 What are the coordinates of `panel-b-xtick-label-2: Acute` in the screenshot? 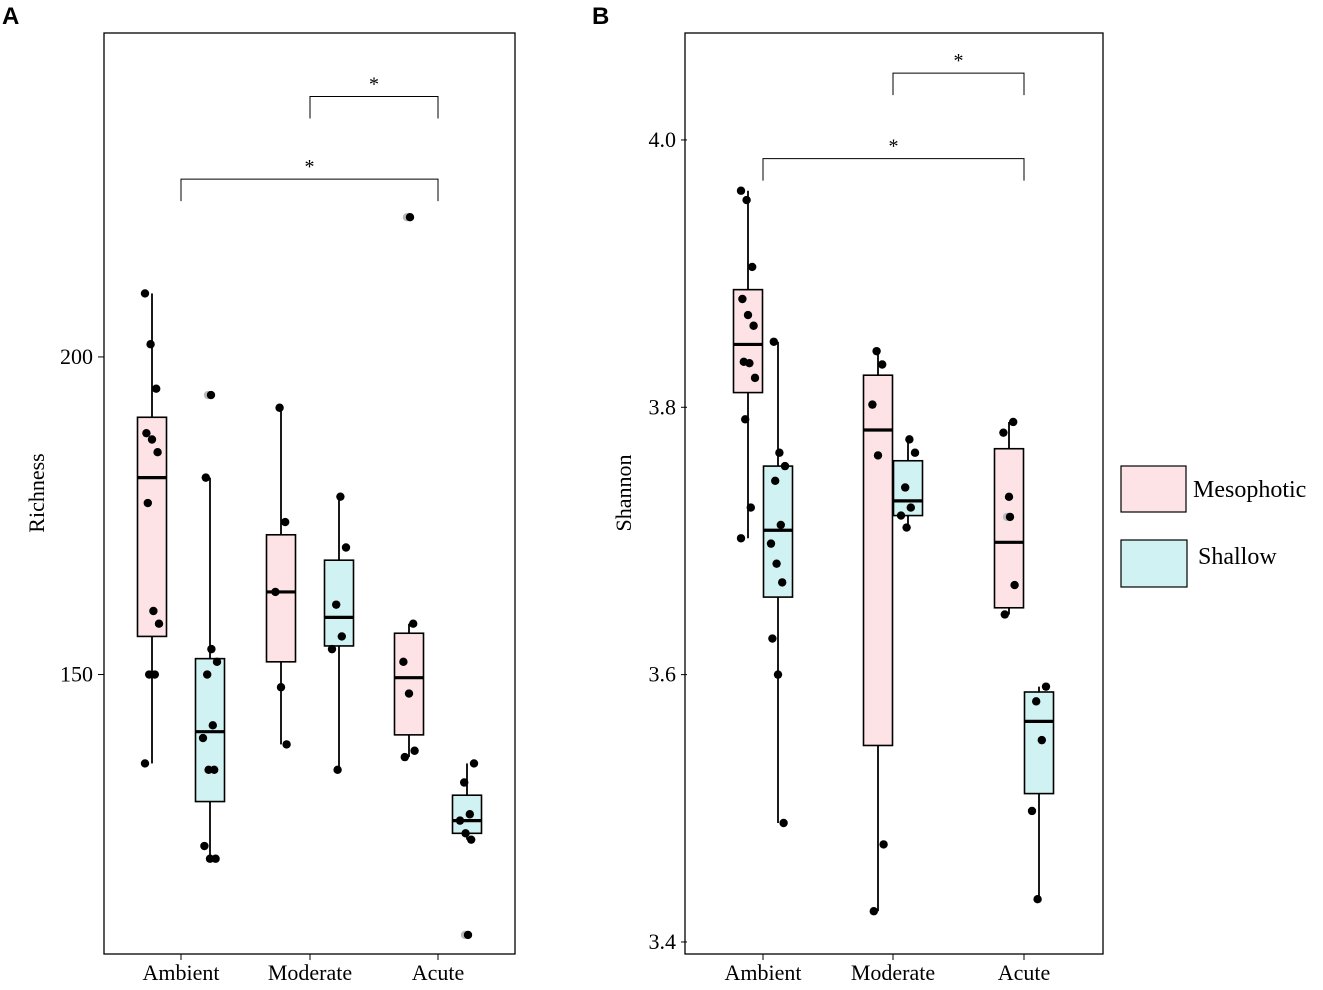 It's located at (1024, 972).